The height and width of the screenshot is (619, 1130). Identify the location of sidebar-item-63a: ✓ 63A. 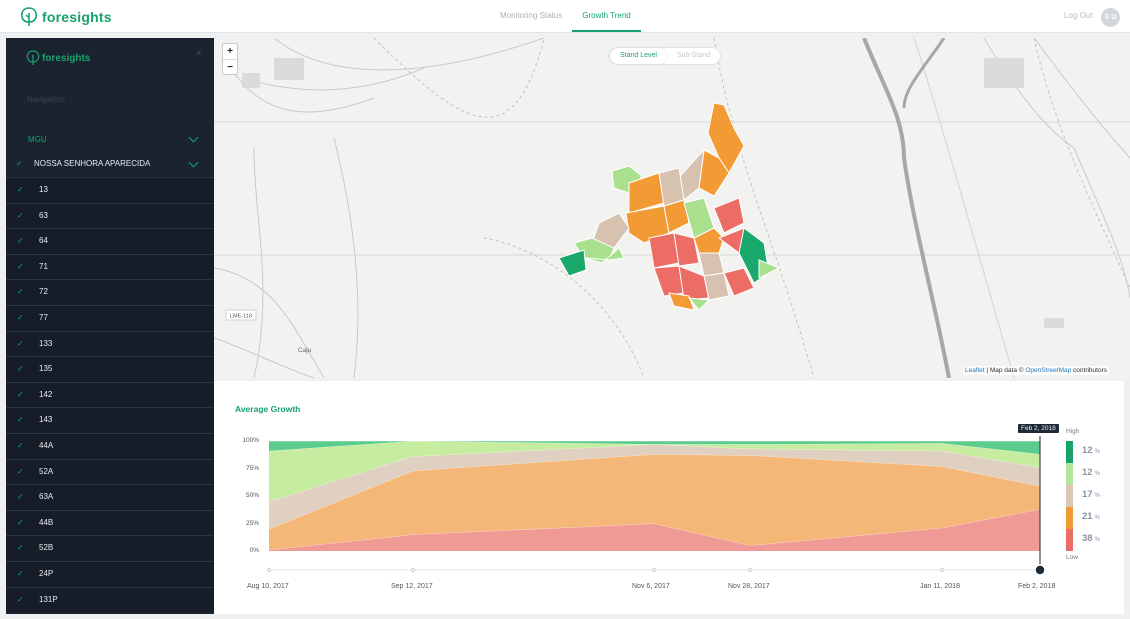
(110, 497).